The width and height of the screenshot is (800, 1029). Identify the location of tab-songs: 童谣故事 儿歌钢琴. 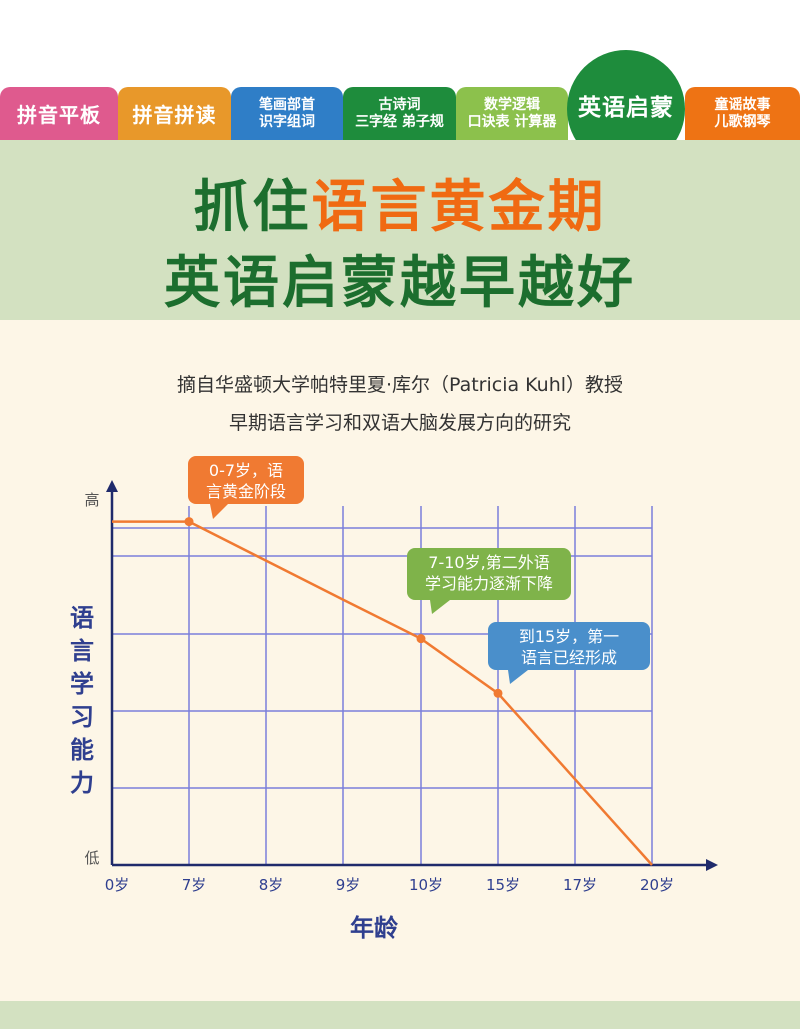
(742, 113).